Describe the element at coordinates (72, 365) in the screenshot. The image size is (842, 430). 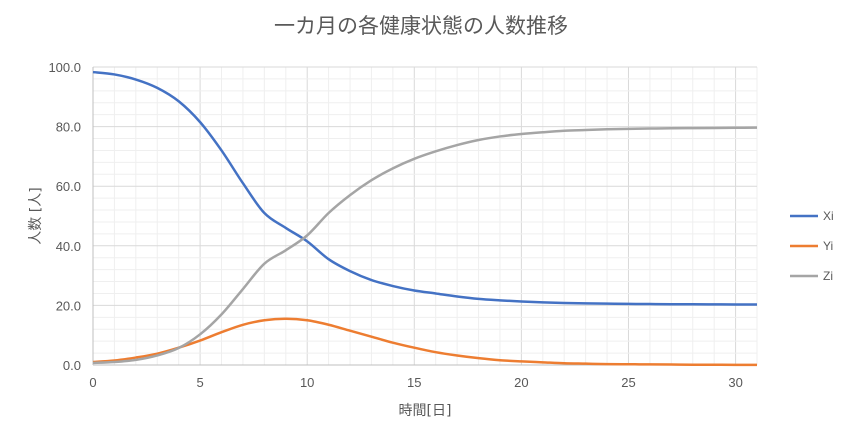
I see `y-tick-label: 0.0` at that location.